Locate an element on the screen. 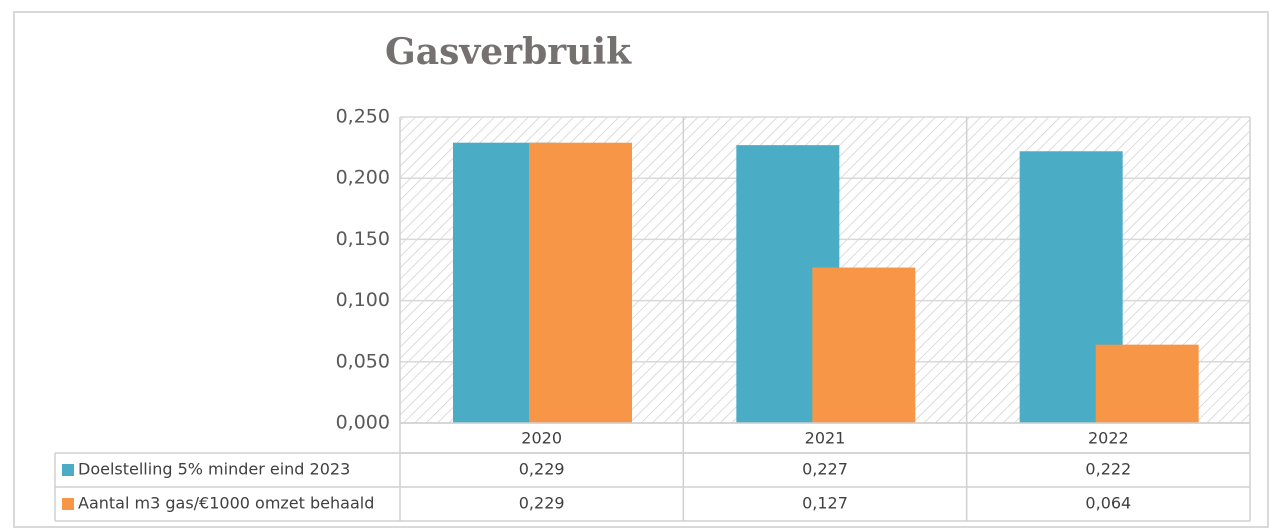  table-value: 0,222 is located at coordinates (1108, 469).